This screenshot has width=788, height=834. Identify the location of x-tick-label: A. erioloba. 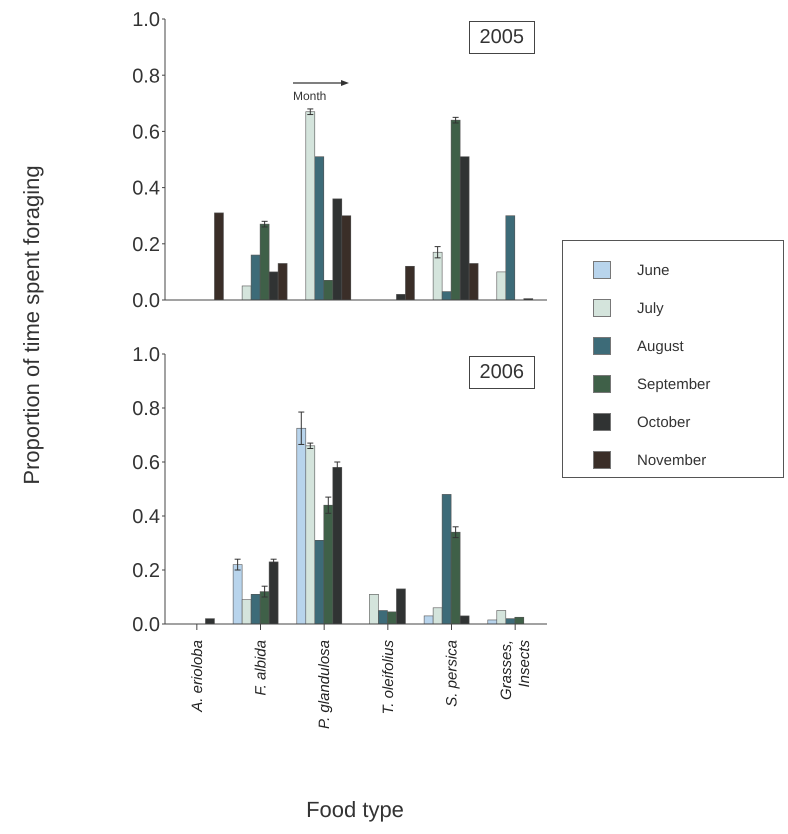
(197, 676).